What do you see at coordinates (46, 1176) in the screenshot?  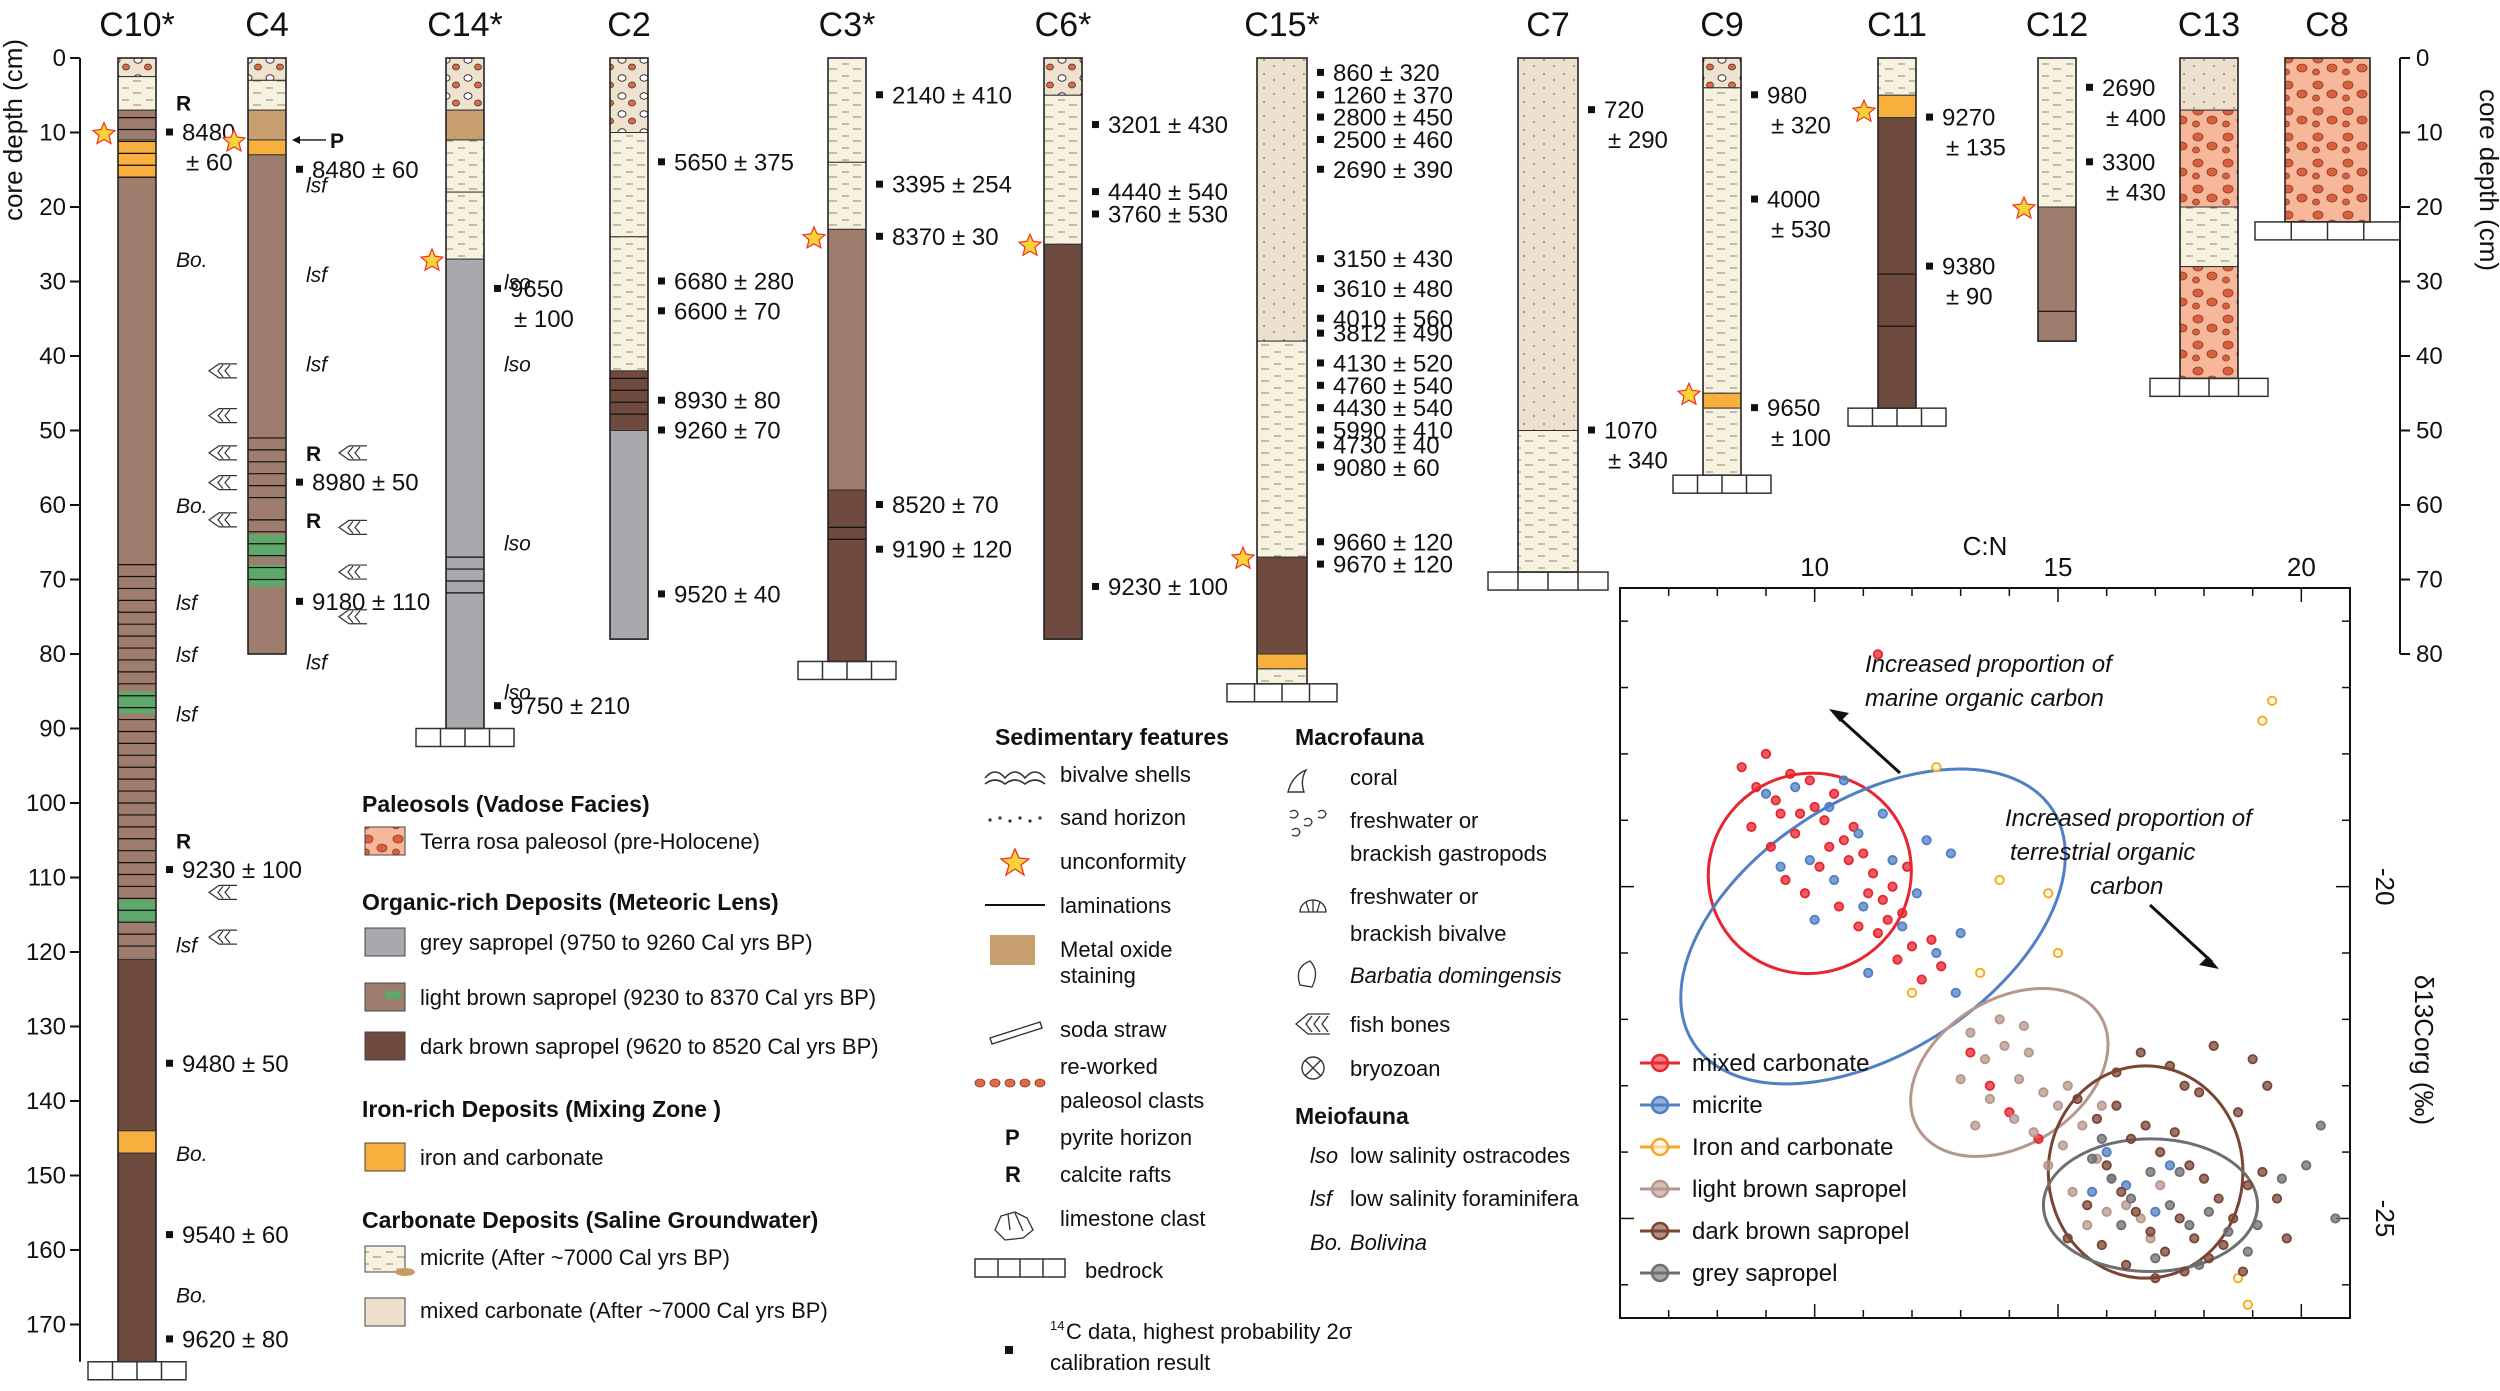 I see `left-axis-tick-label: 150` at bounding box center [46, 1176].